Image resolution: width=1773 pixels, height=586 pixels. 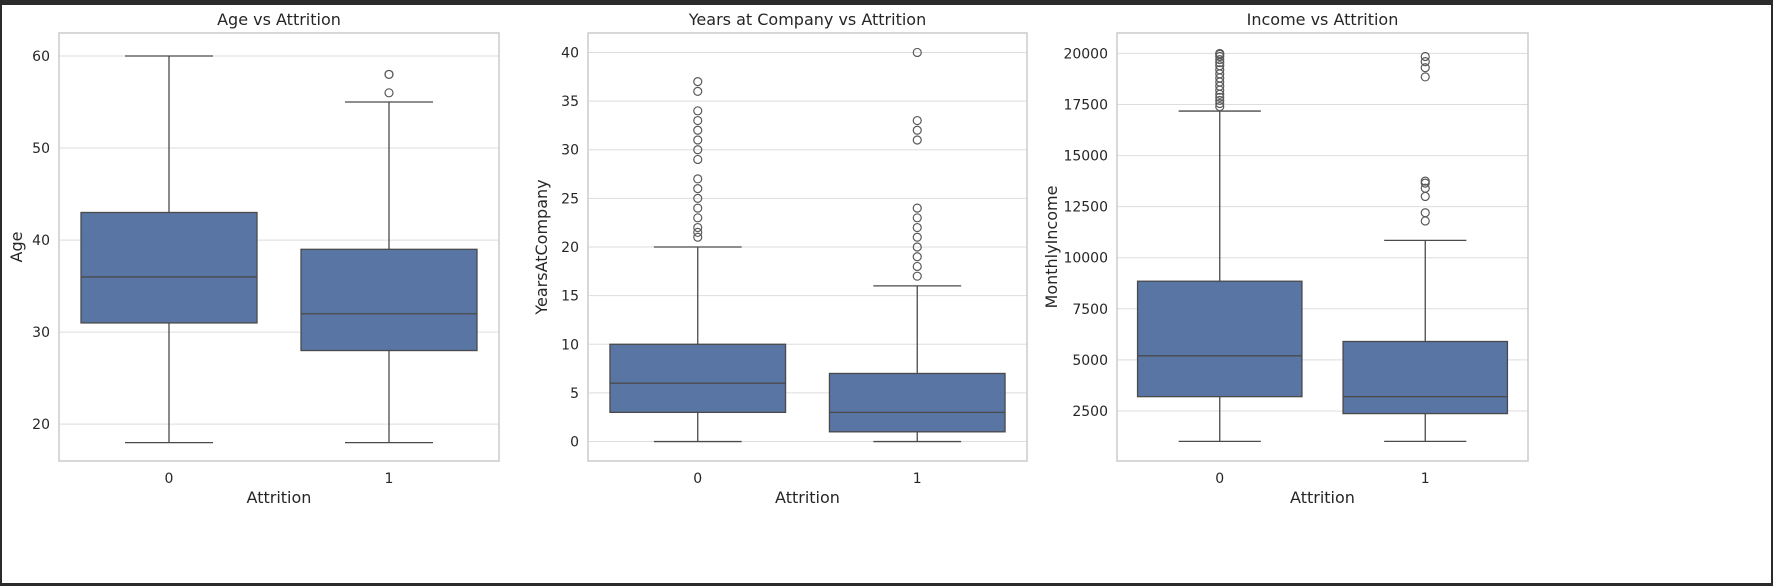 I want to click on y-tick-label: 0, so click(x=574, y=443).